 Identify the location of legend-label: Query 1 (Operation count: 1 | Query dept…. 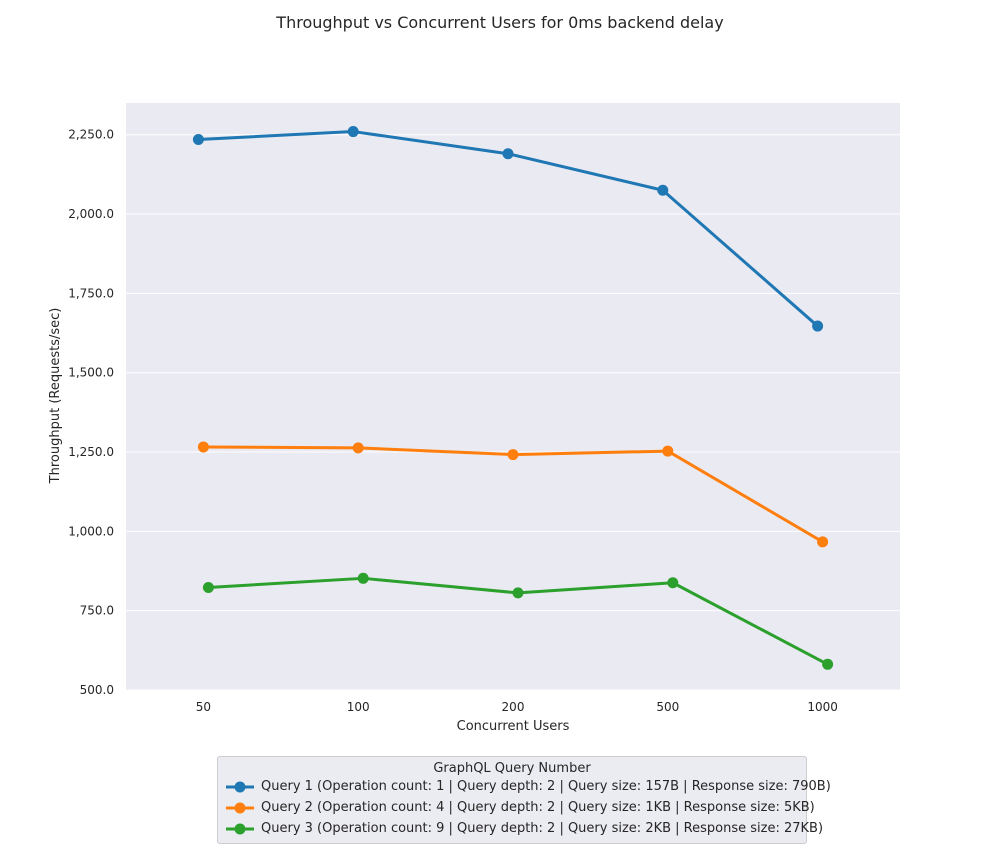
(546, 786).